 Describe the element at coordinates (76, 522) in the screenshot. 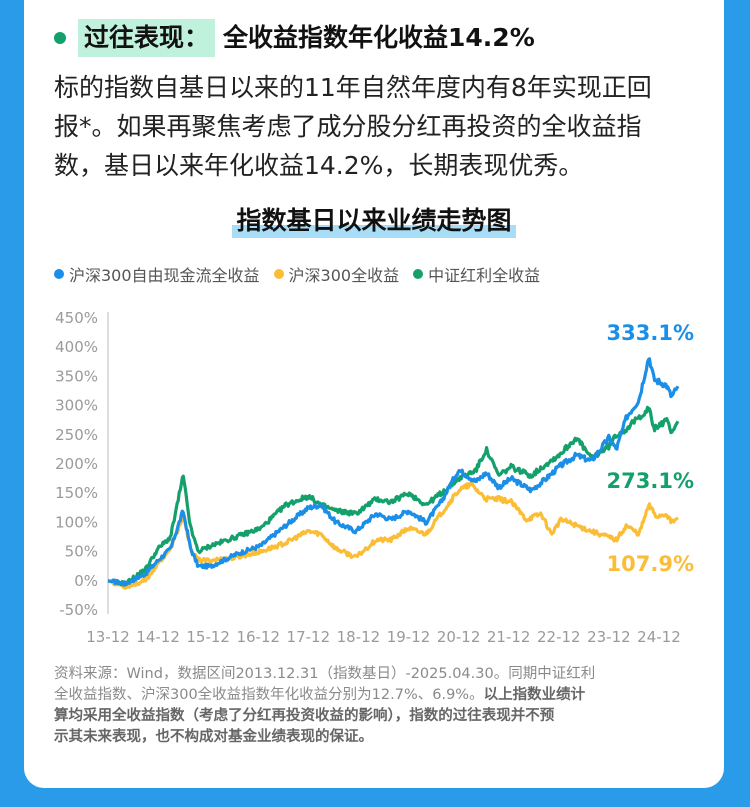

I see `y-tick-label: 100%` at that location.